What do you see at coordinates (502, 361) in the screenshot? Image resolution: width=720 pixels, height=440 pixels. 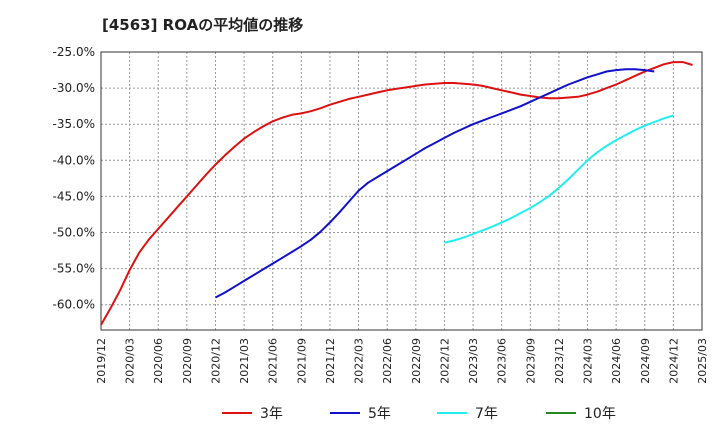 I see `x-tick-label: 2023/06` at bounding box center [502, 361].